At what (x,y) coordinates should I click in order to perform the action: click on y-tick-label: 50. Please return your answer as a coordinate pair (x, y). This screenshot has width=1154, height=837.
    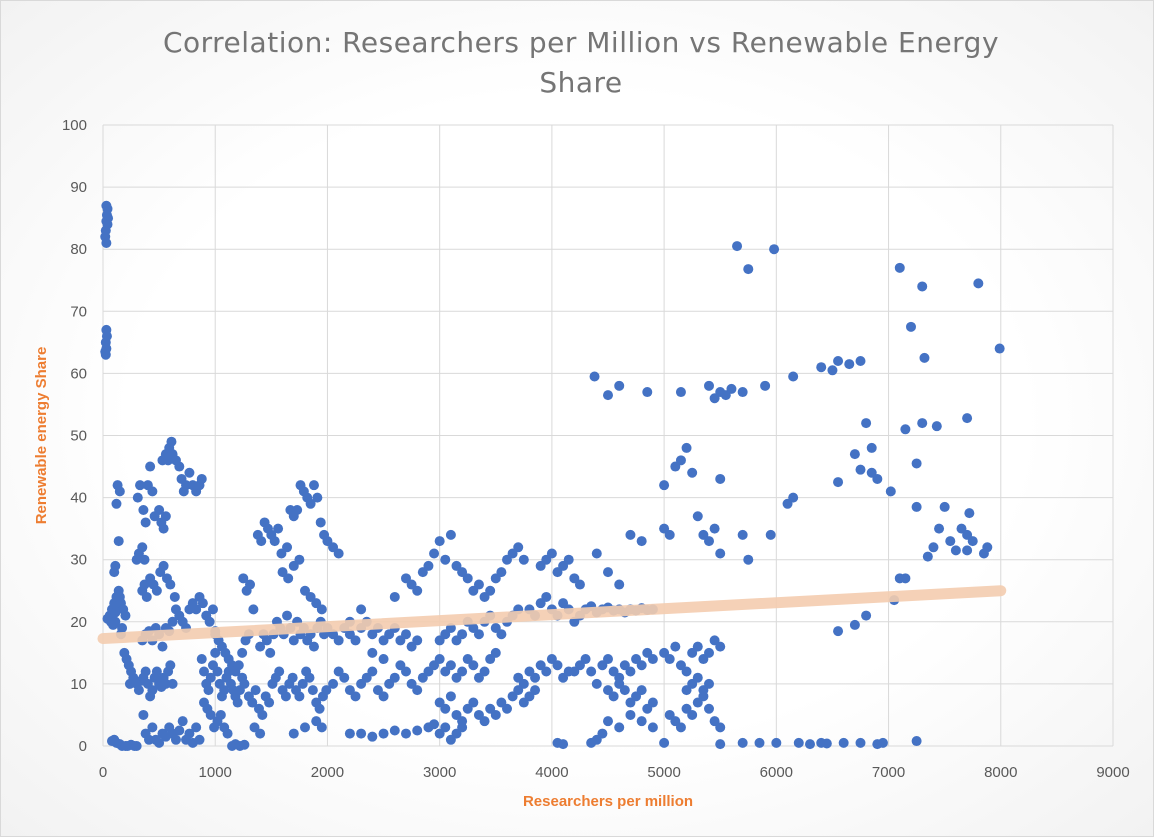
    Looking at the image, I should click on (78, 436).